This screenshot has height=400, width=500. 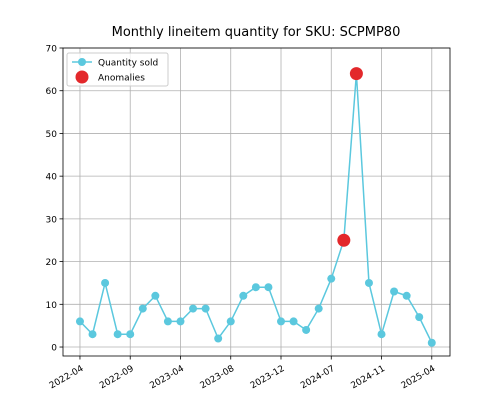 What do you see at coordinates (121, 79) in the screenshot?
I see `legend-label: Anomalies` at bounding box center [121, 79].